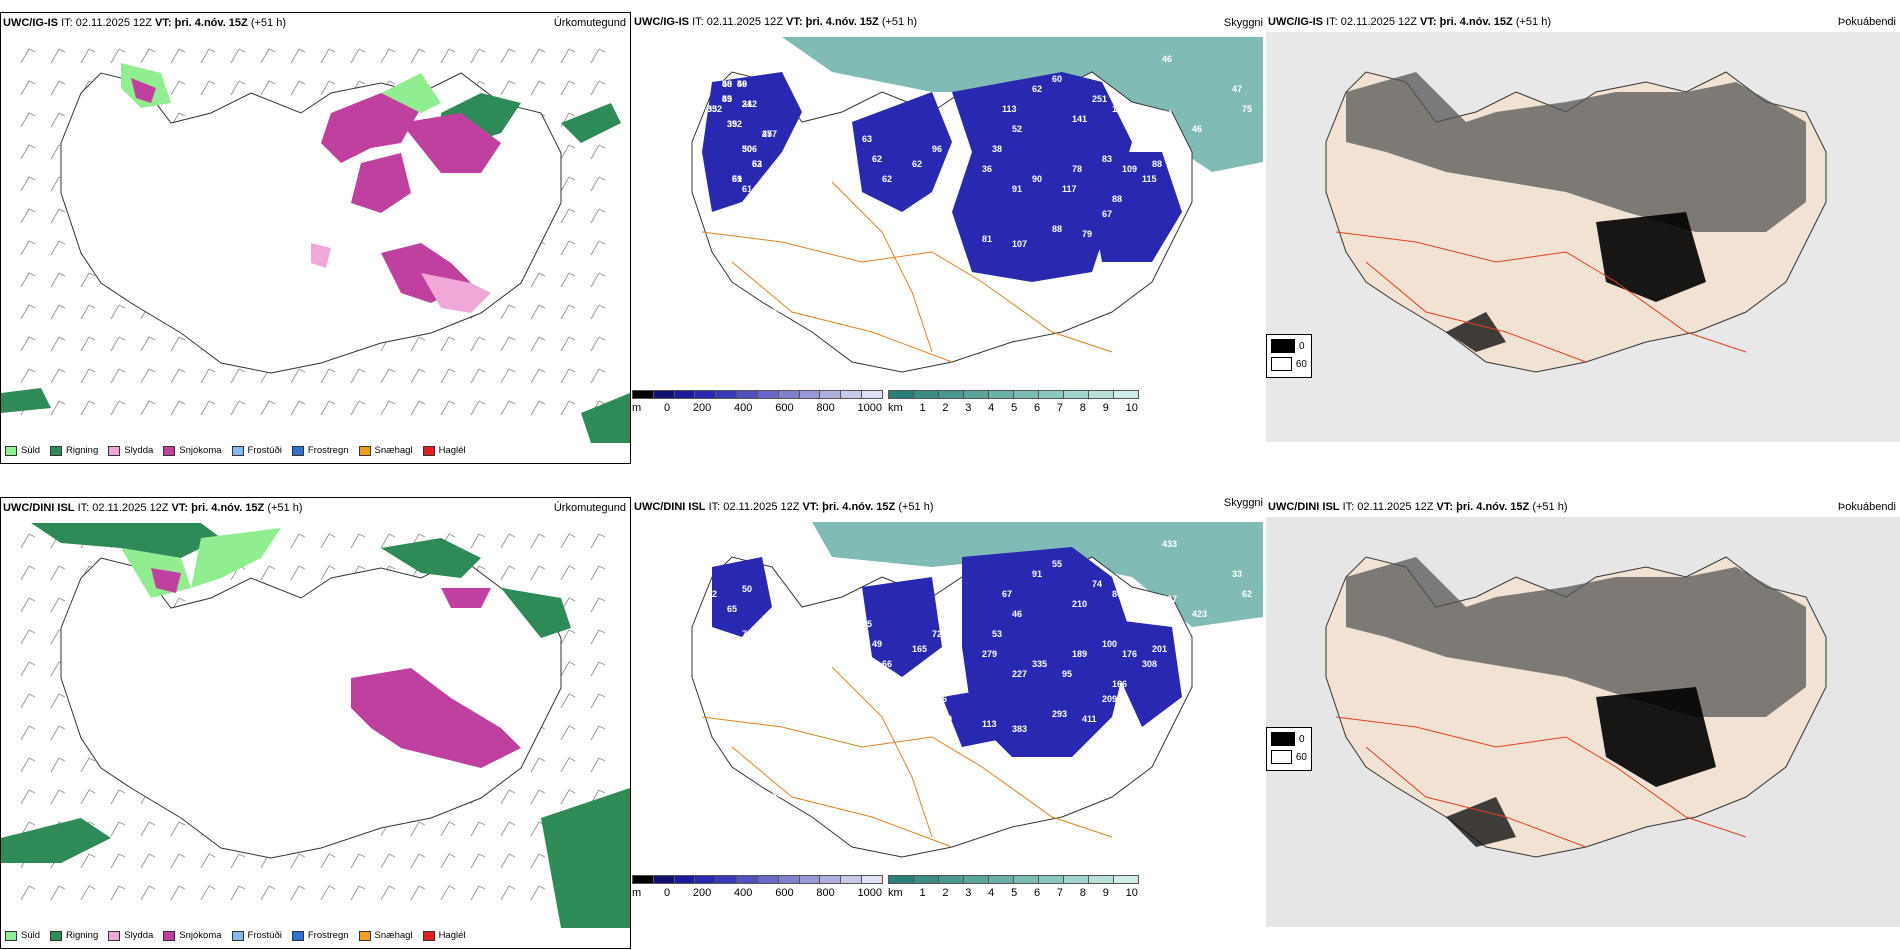  Describe the element at coordinates (192, 450) in the screenshot. I see `legend-item: Snjókoma` at that location.